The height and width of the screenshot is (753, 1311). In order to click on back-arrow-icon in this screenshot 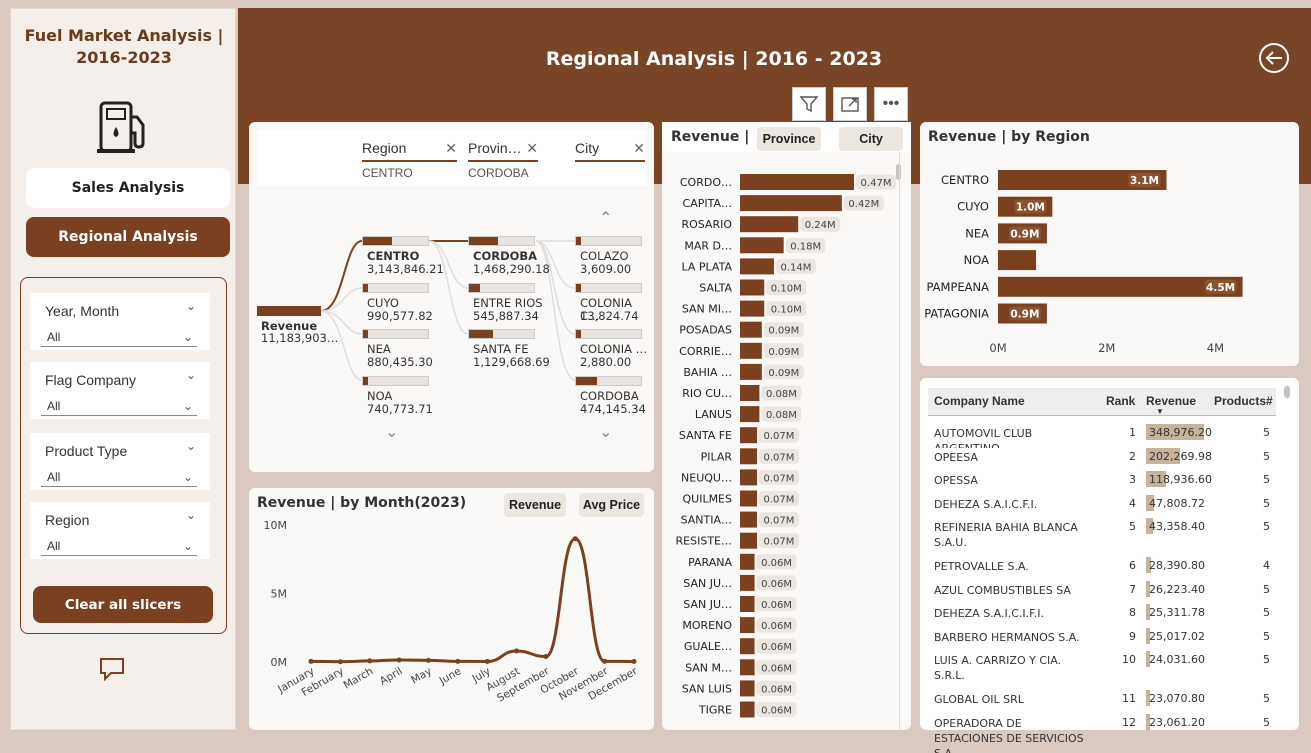, I will do `click(1274, 58)`.